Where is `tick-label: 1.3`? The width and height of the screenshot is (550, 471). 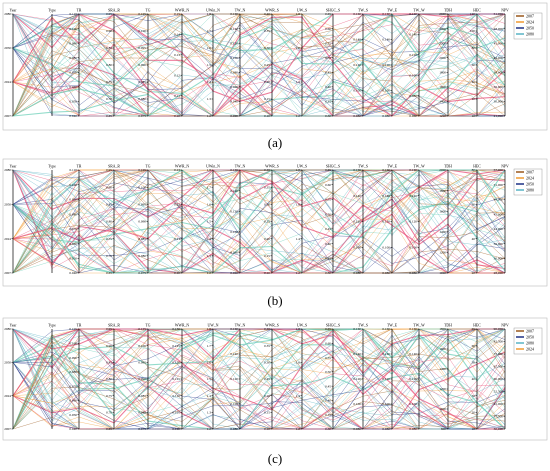
tick-label: 1.3 is located at coordinates (209, 413).